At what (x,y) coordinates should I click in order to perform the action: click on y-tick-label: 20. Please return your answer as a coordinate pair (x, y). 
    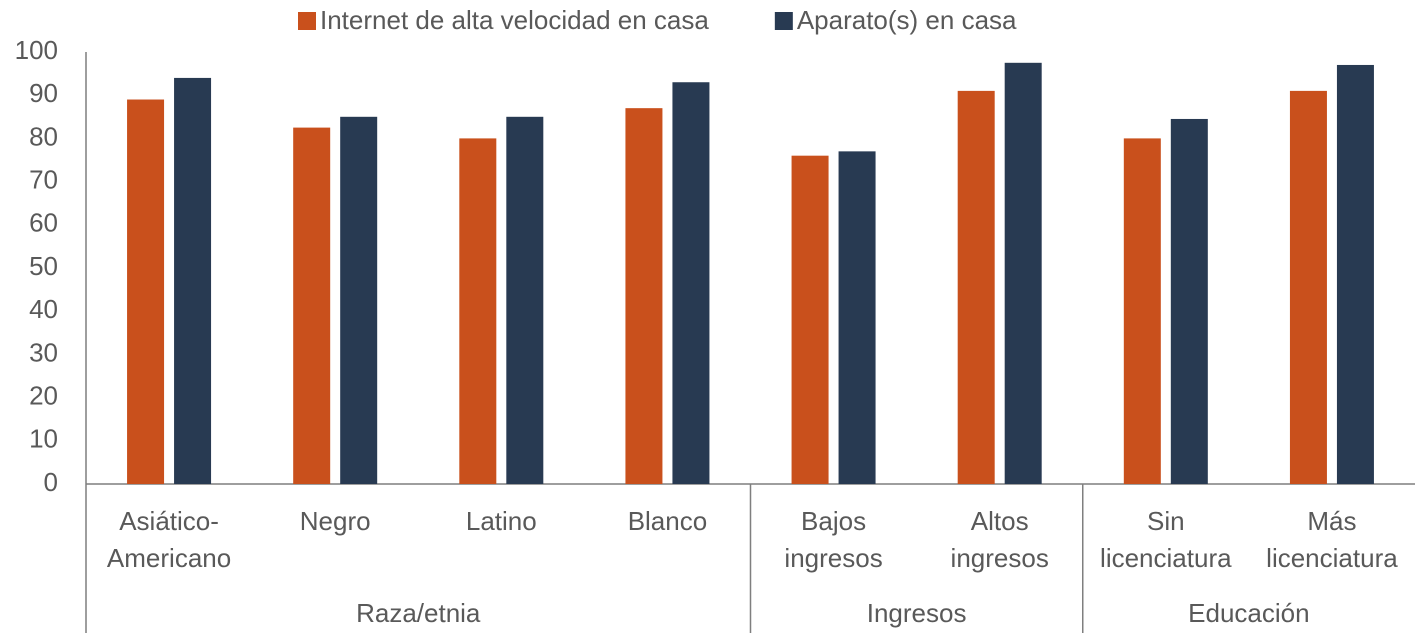
    Looking at the image, I should click on (43, 395).